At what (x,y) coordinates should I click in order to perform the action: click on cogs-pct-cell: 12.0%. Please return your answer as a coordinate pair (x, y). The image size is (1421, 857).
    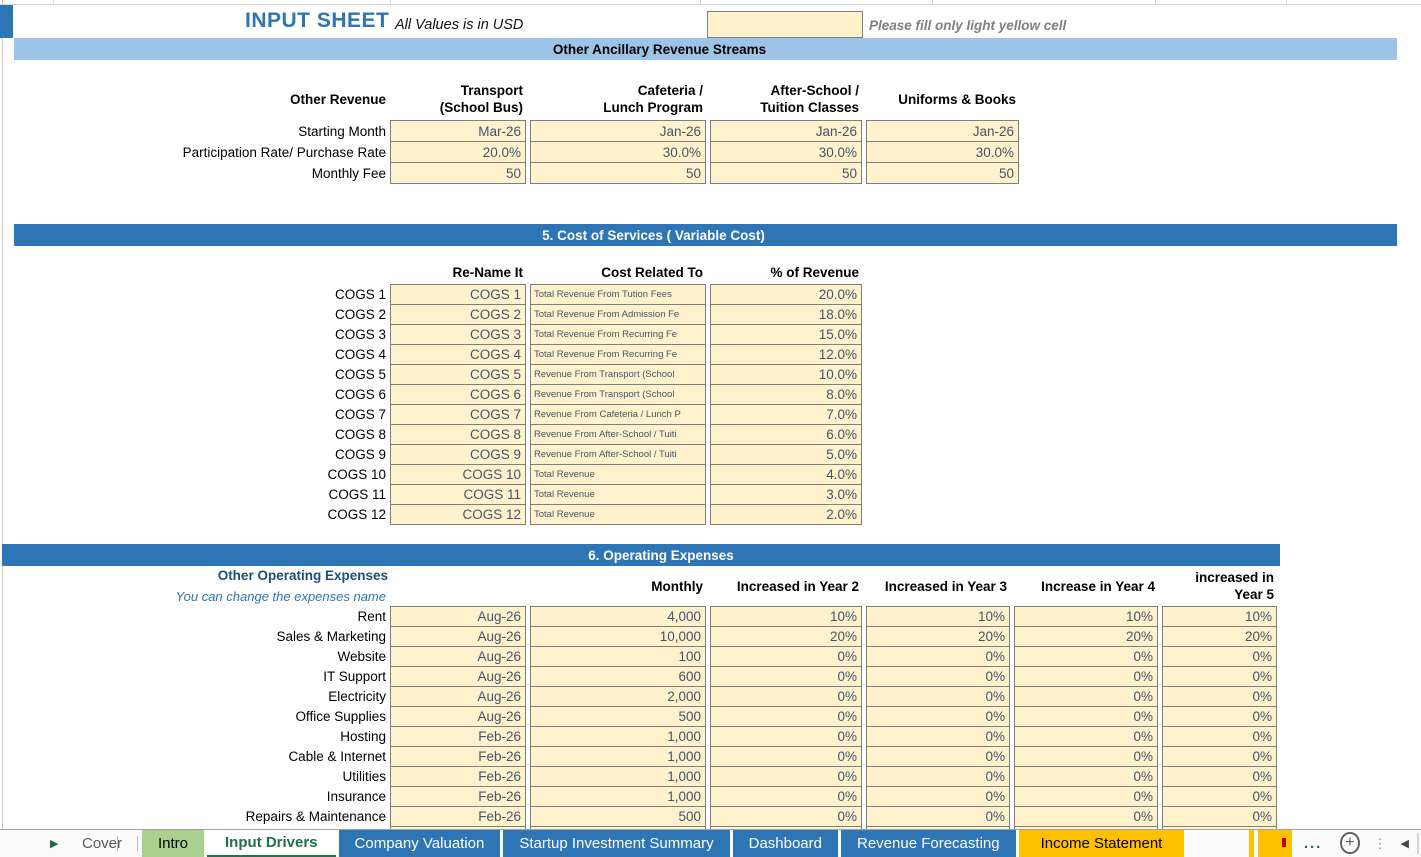
    Looking at the image, I should click on (786, 354).